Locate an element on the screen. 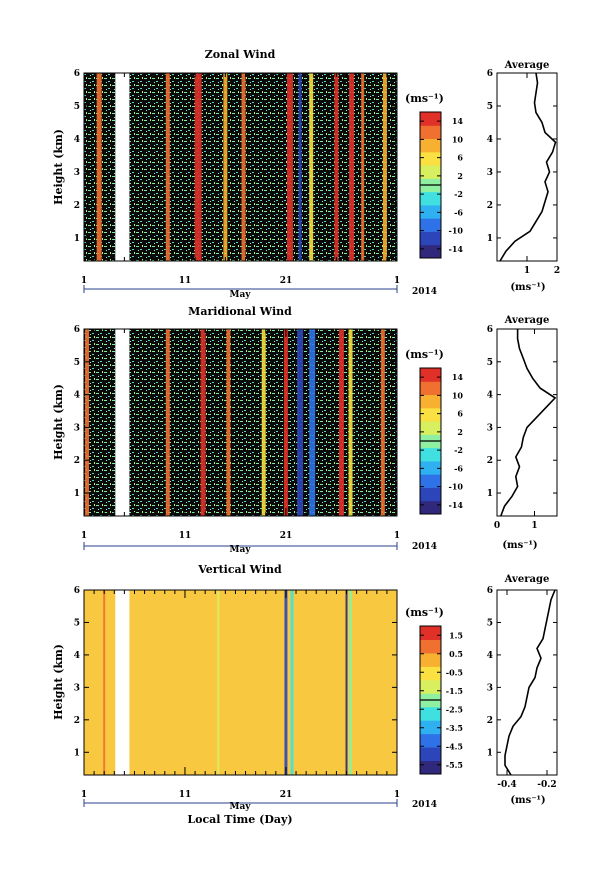  panel-title: Zonal Wind is located at coordinates (240, 54).